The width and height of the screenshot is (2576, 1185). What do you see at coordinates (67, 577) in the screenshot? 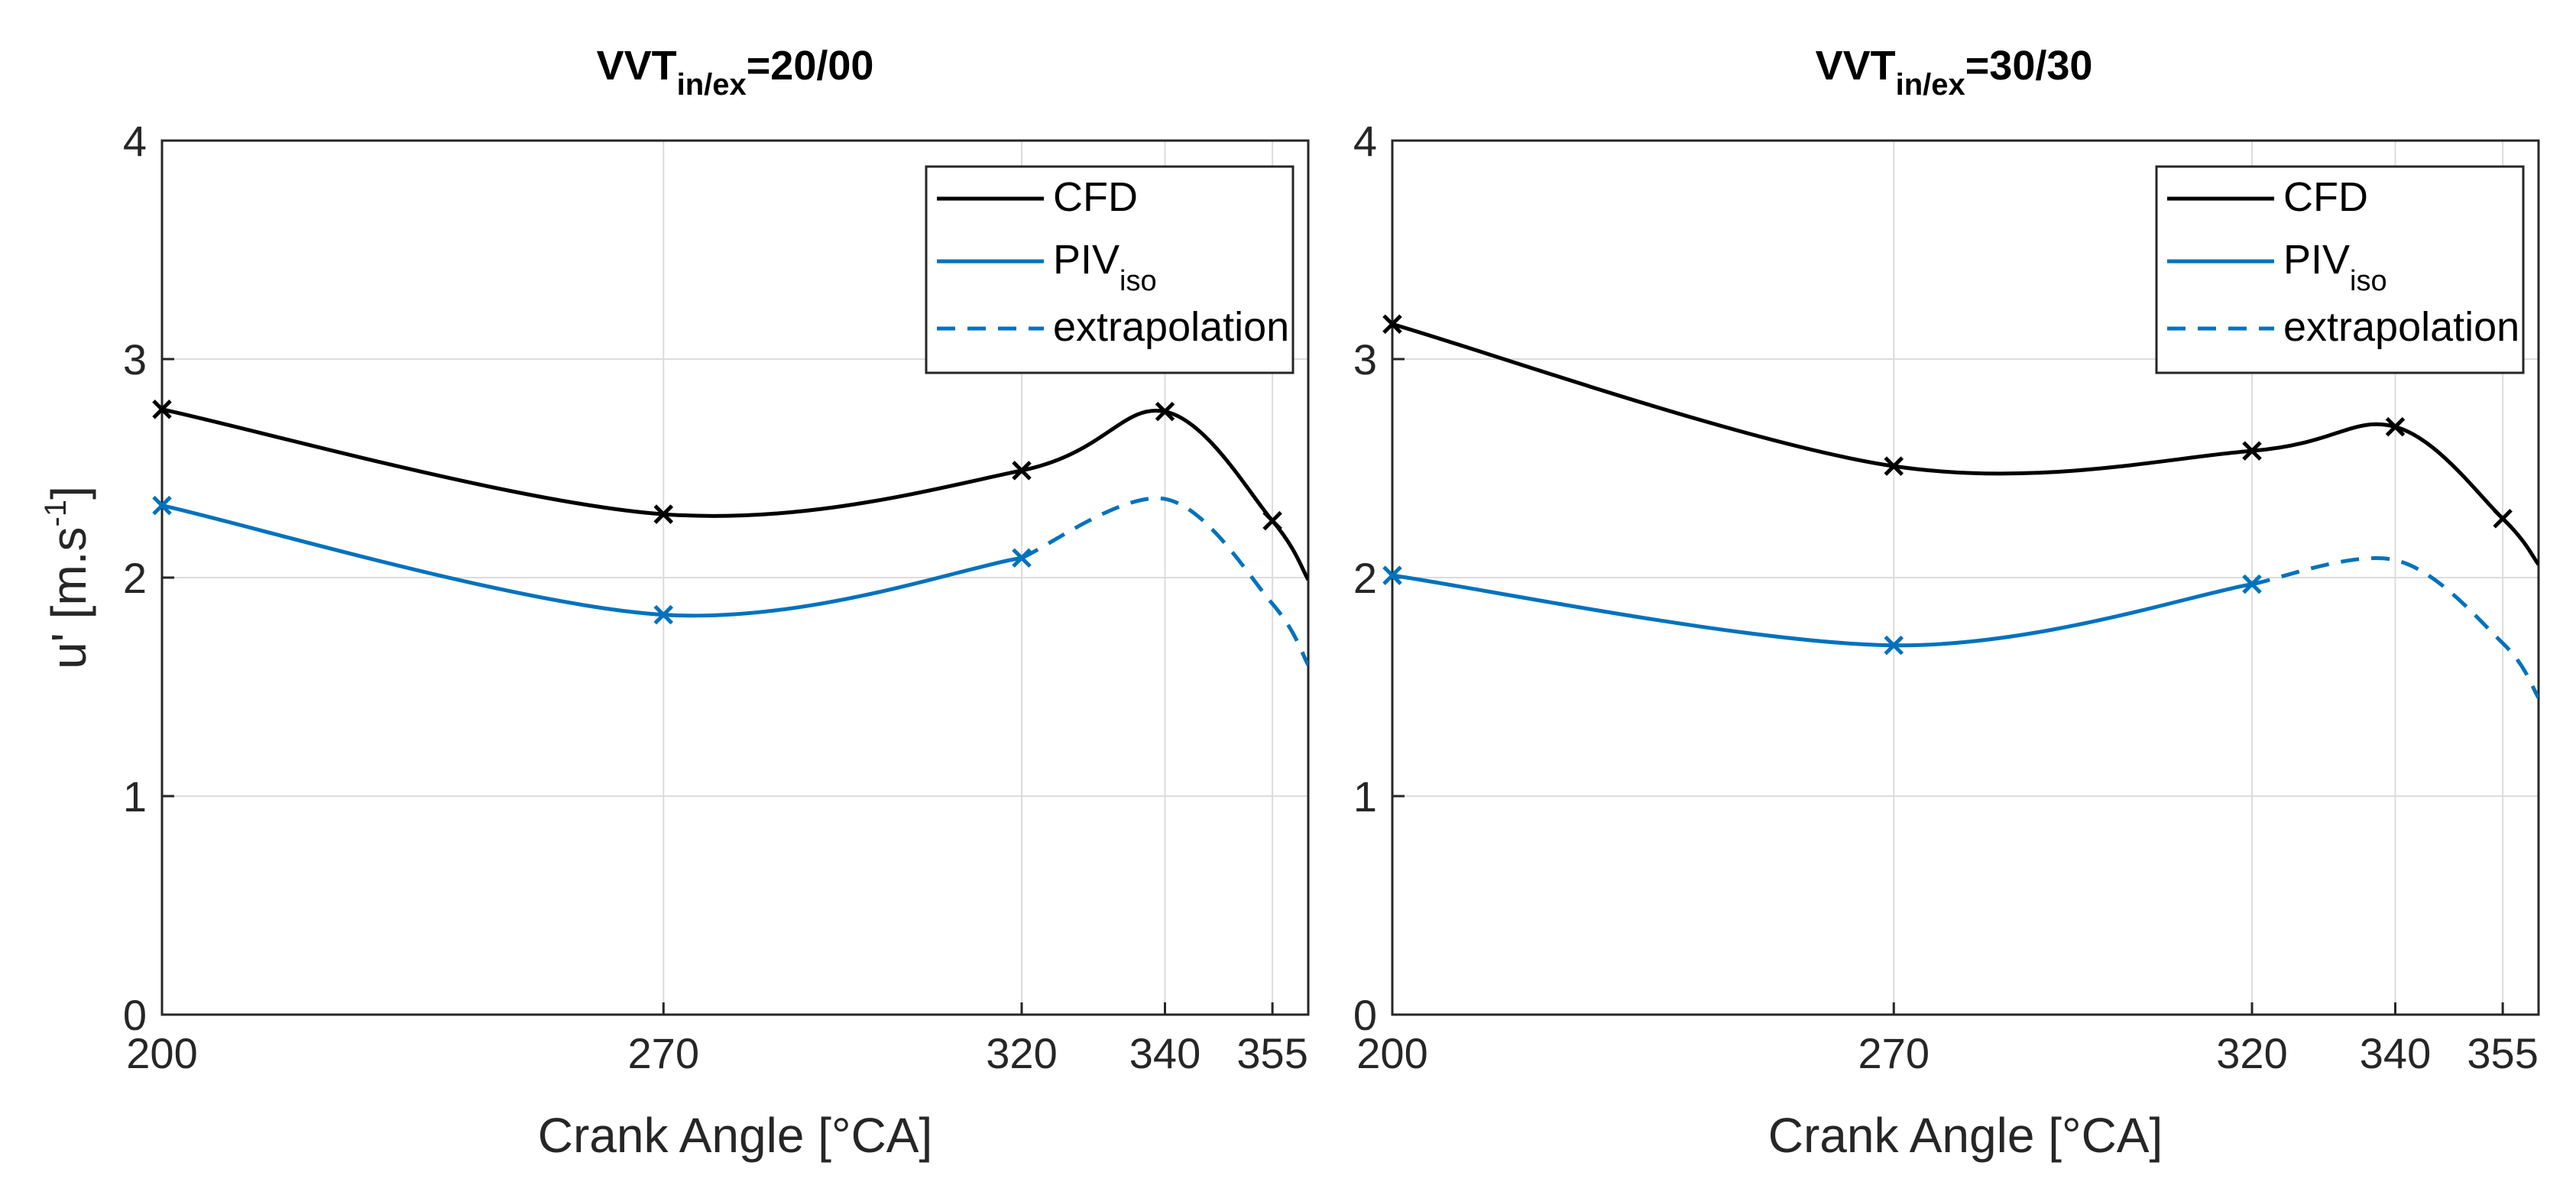
I see `y-axis-label: u' [m.s-1]` at bounding box center [67, 577].